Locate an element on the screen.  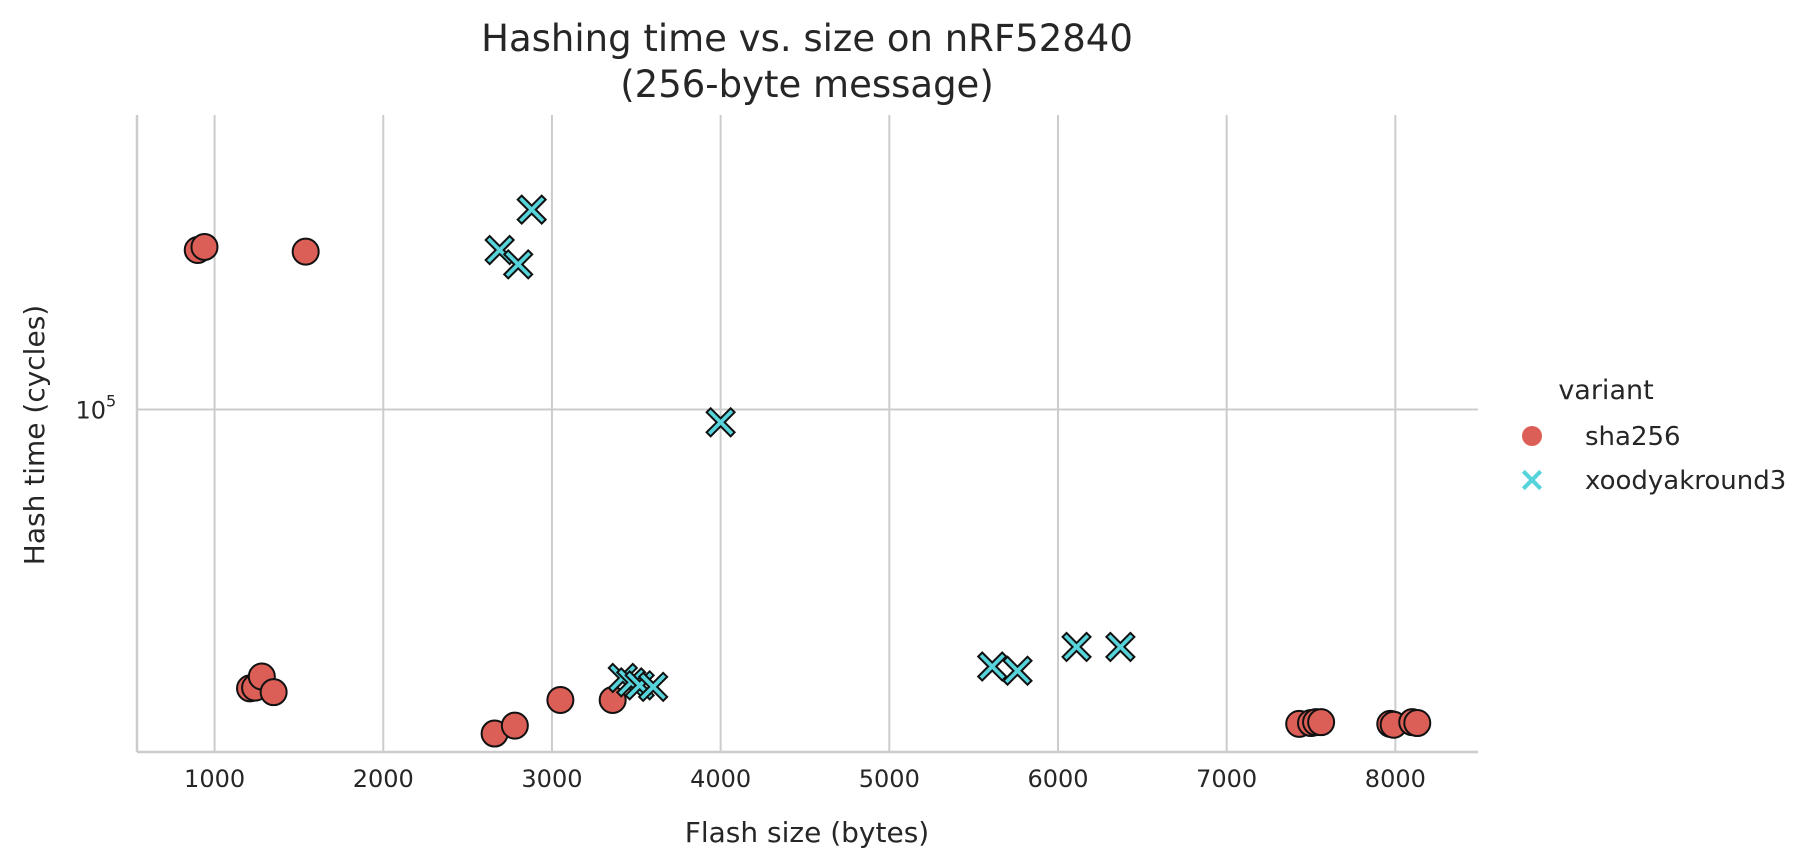
x-tick-label: 8000 is located at coordinates (1395, 779).